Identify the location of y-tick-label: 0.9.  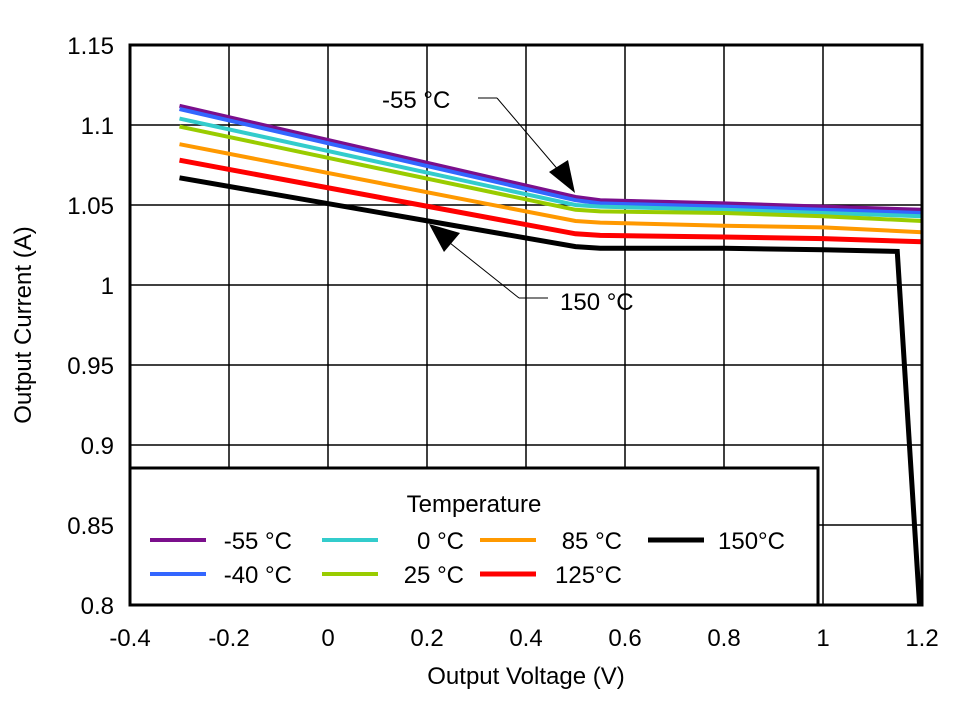
(97, 446).